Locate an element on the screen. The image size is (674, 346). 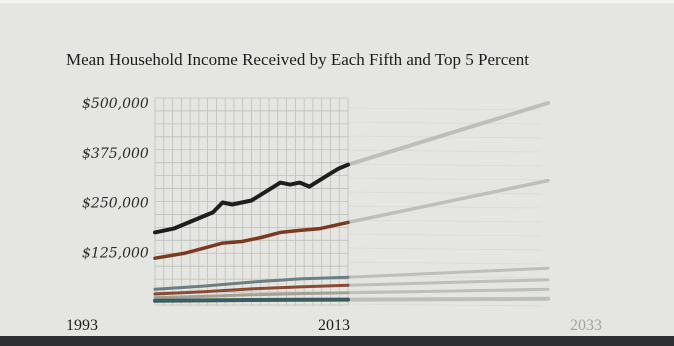
bottom-bar is located at coordinates (337, 341).